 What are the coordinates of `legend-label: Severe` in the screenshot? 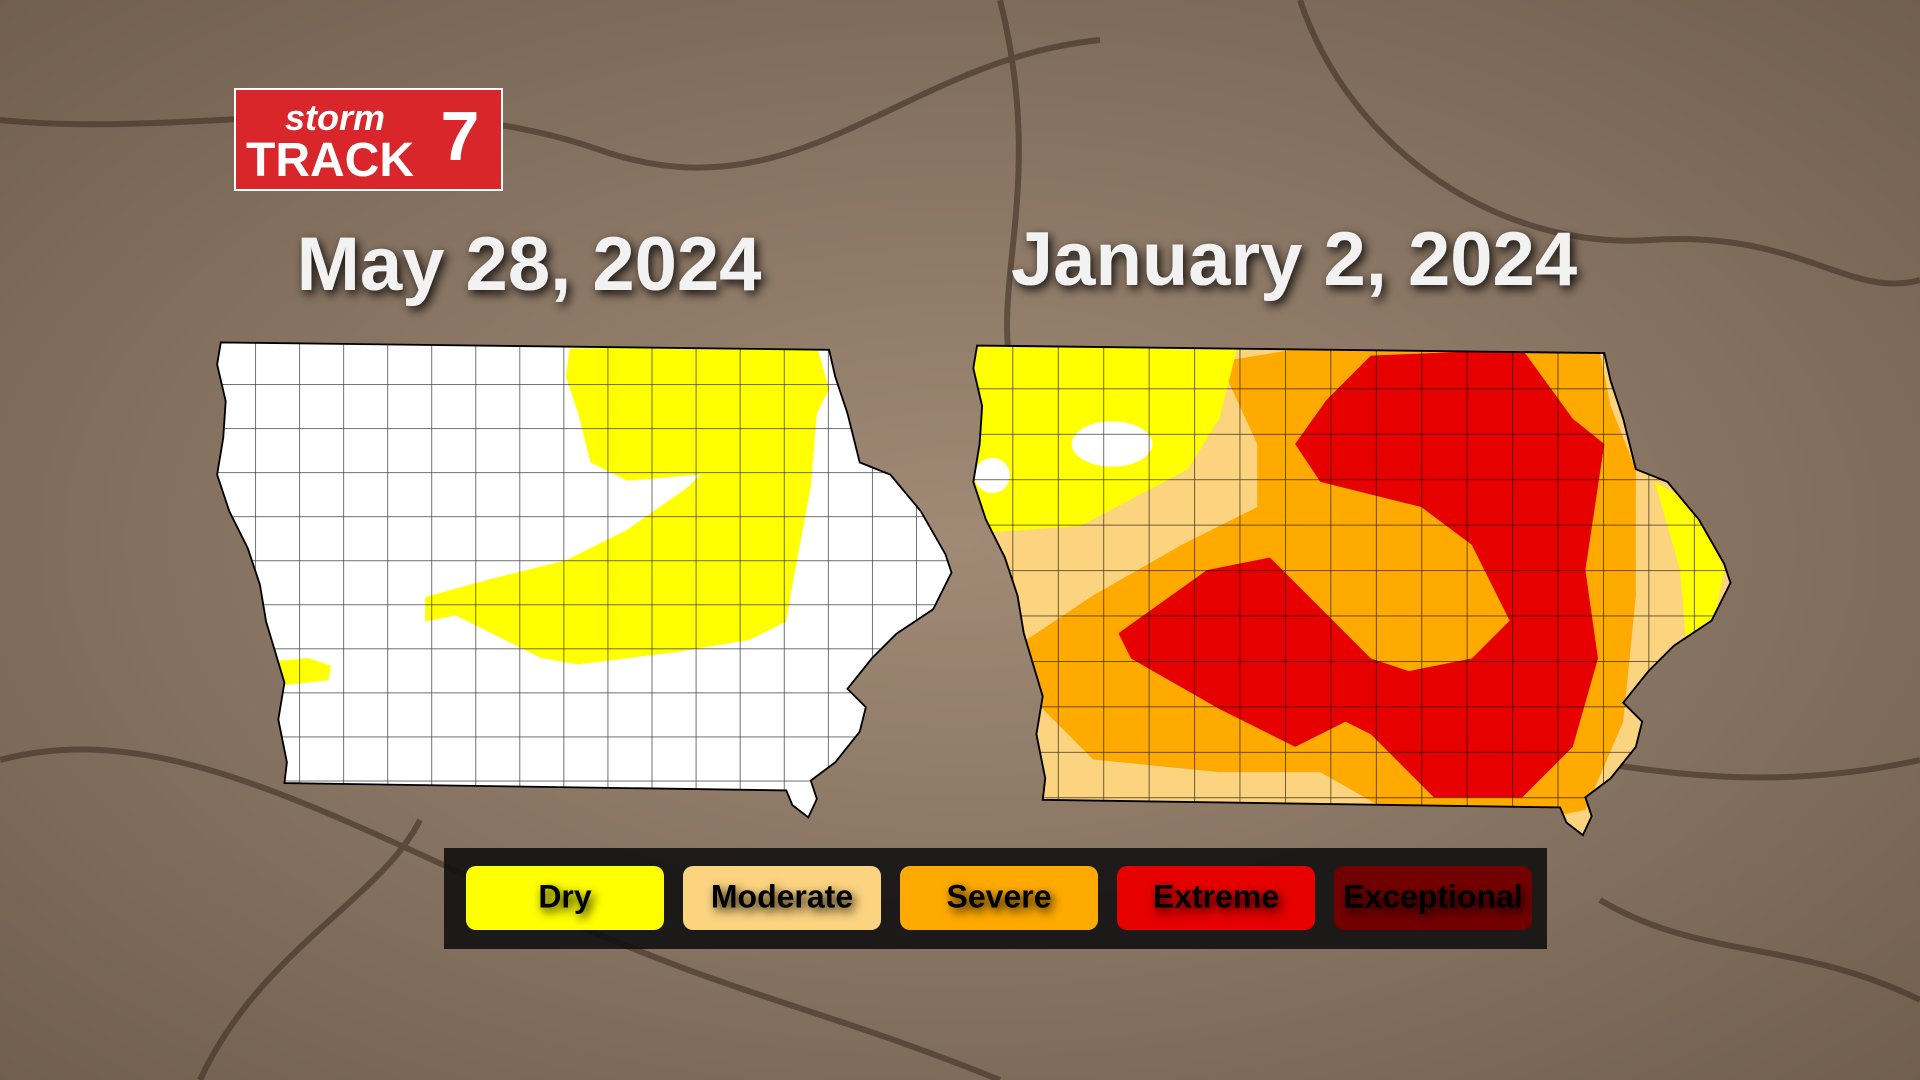 It's located at (999, 896).